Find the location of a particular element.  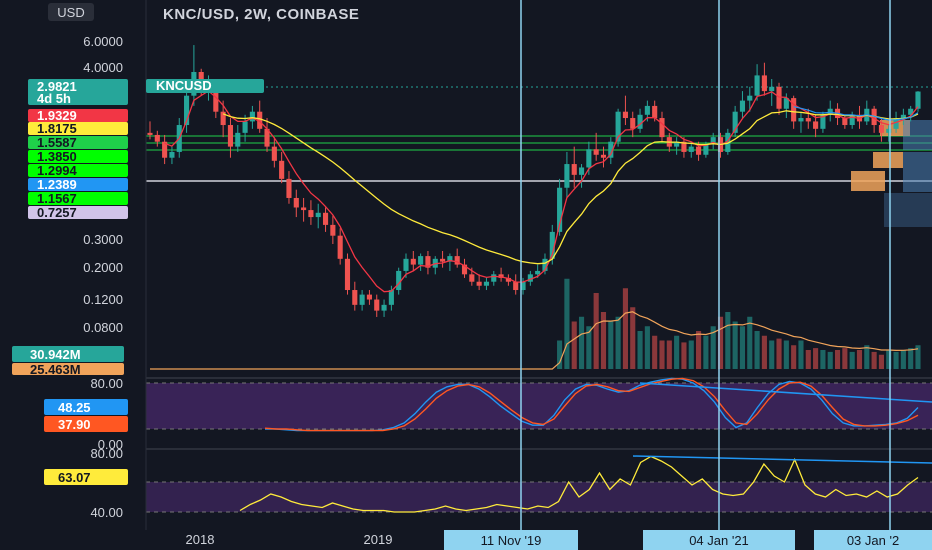

time-marker-2-label: 04 Jan '21 is located at coordinates (719, 540).